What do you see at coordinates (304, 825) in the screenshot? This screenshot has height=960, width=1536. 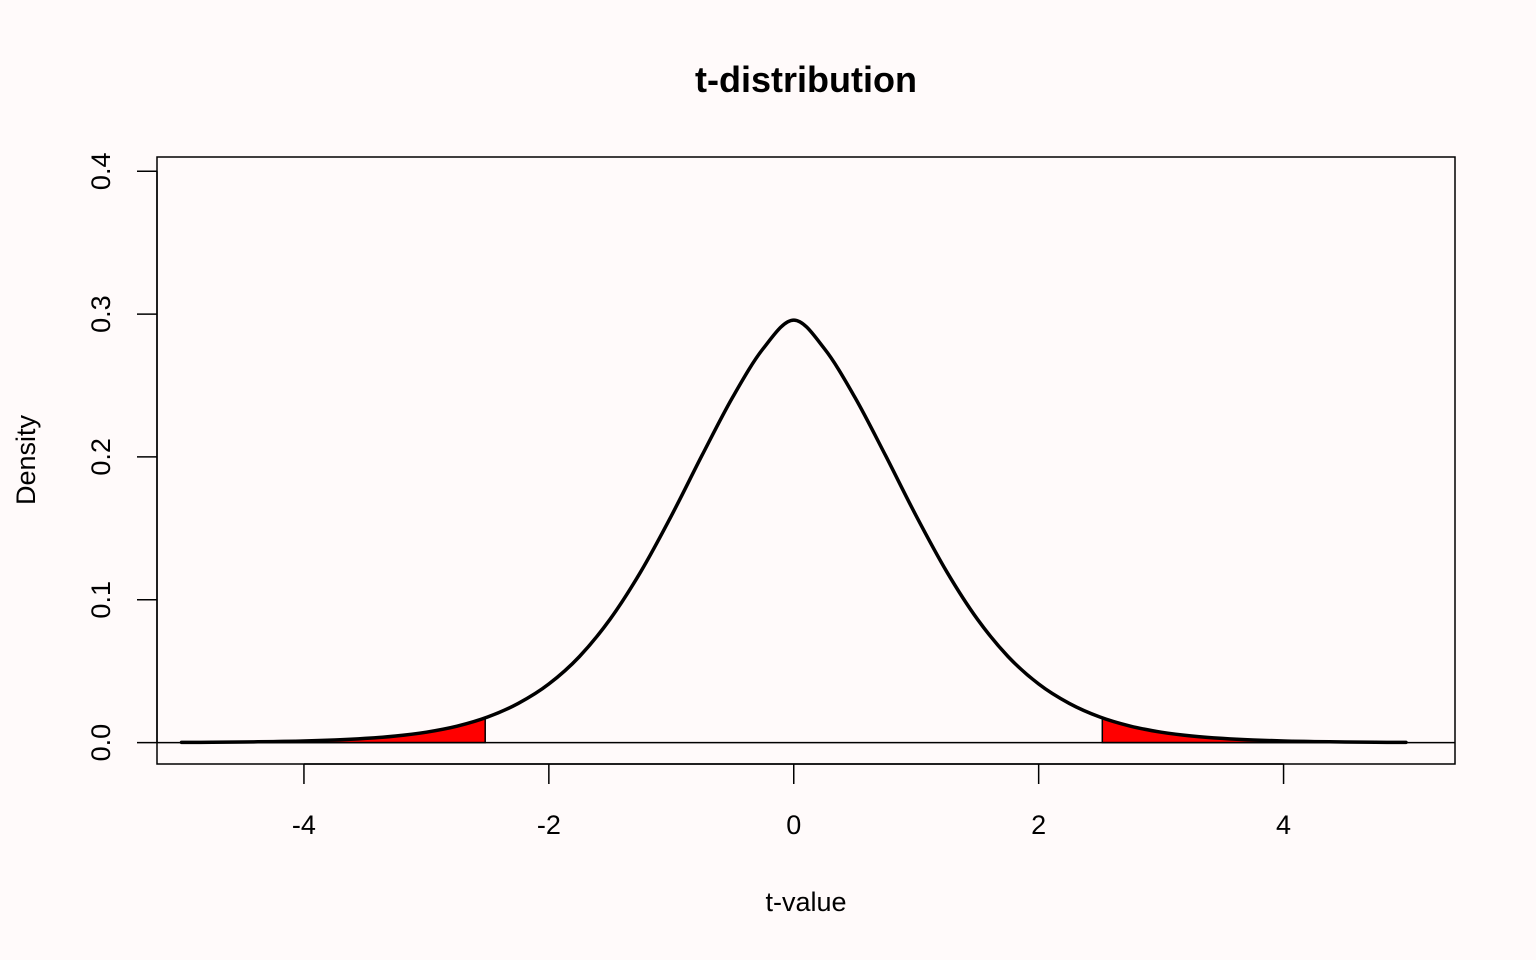 I see `x-tick-label: -4` at bounding box center [304, 825].